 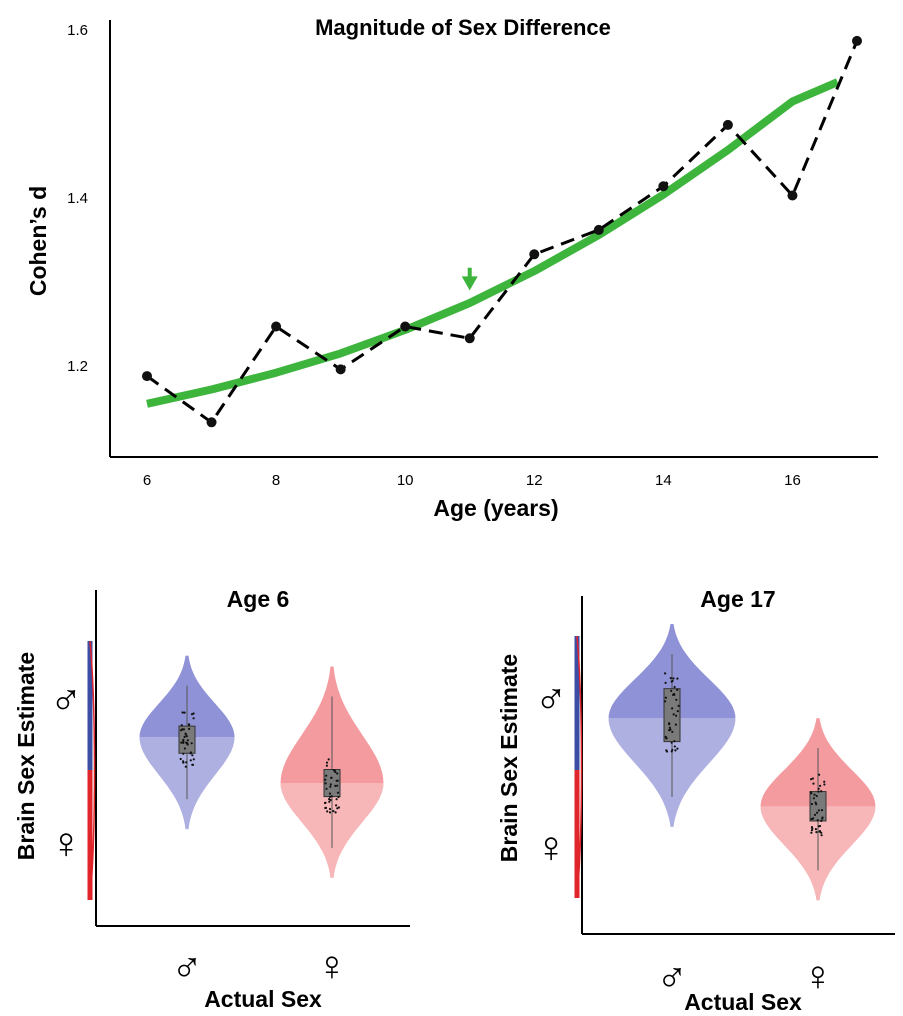 What do you see at coordinates (469, 283) in the screenshot?
I see `arrow-down-icon` at bounding box center [469, 283].